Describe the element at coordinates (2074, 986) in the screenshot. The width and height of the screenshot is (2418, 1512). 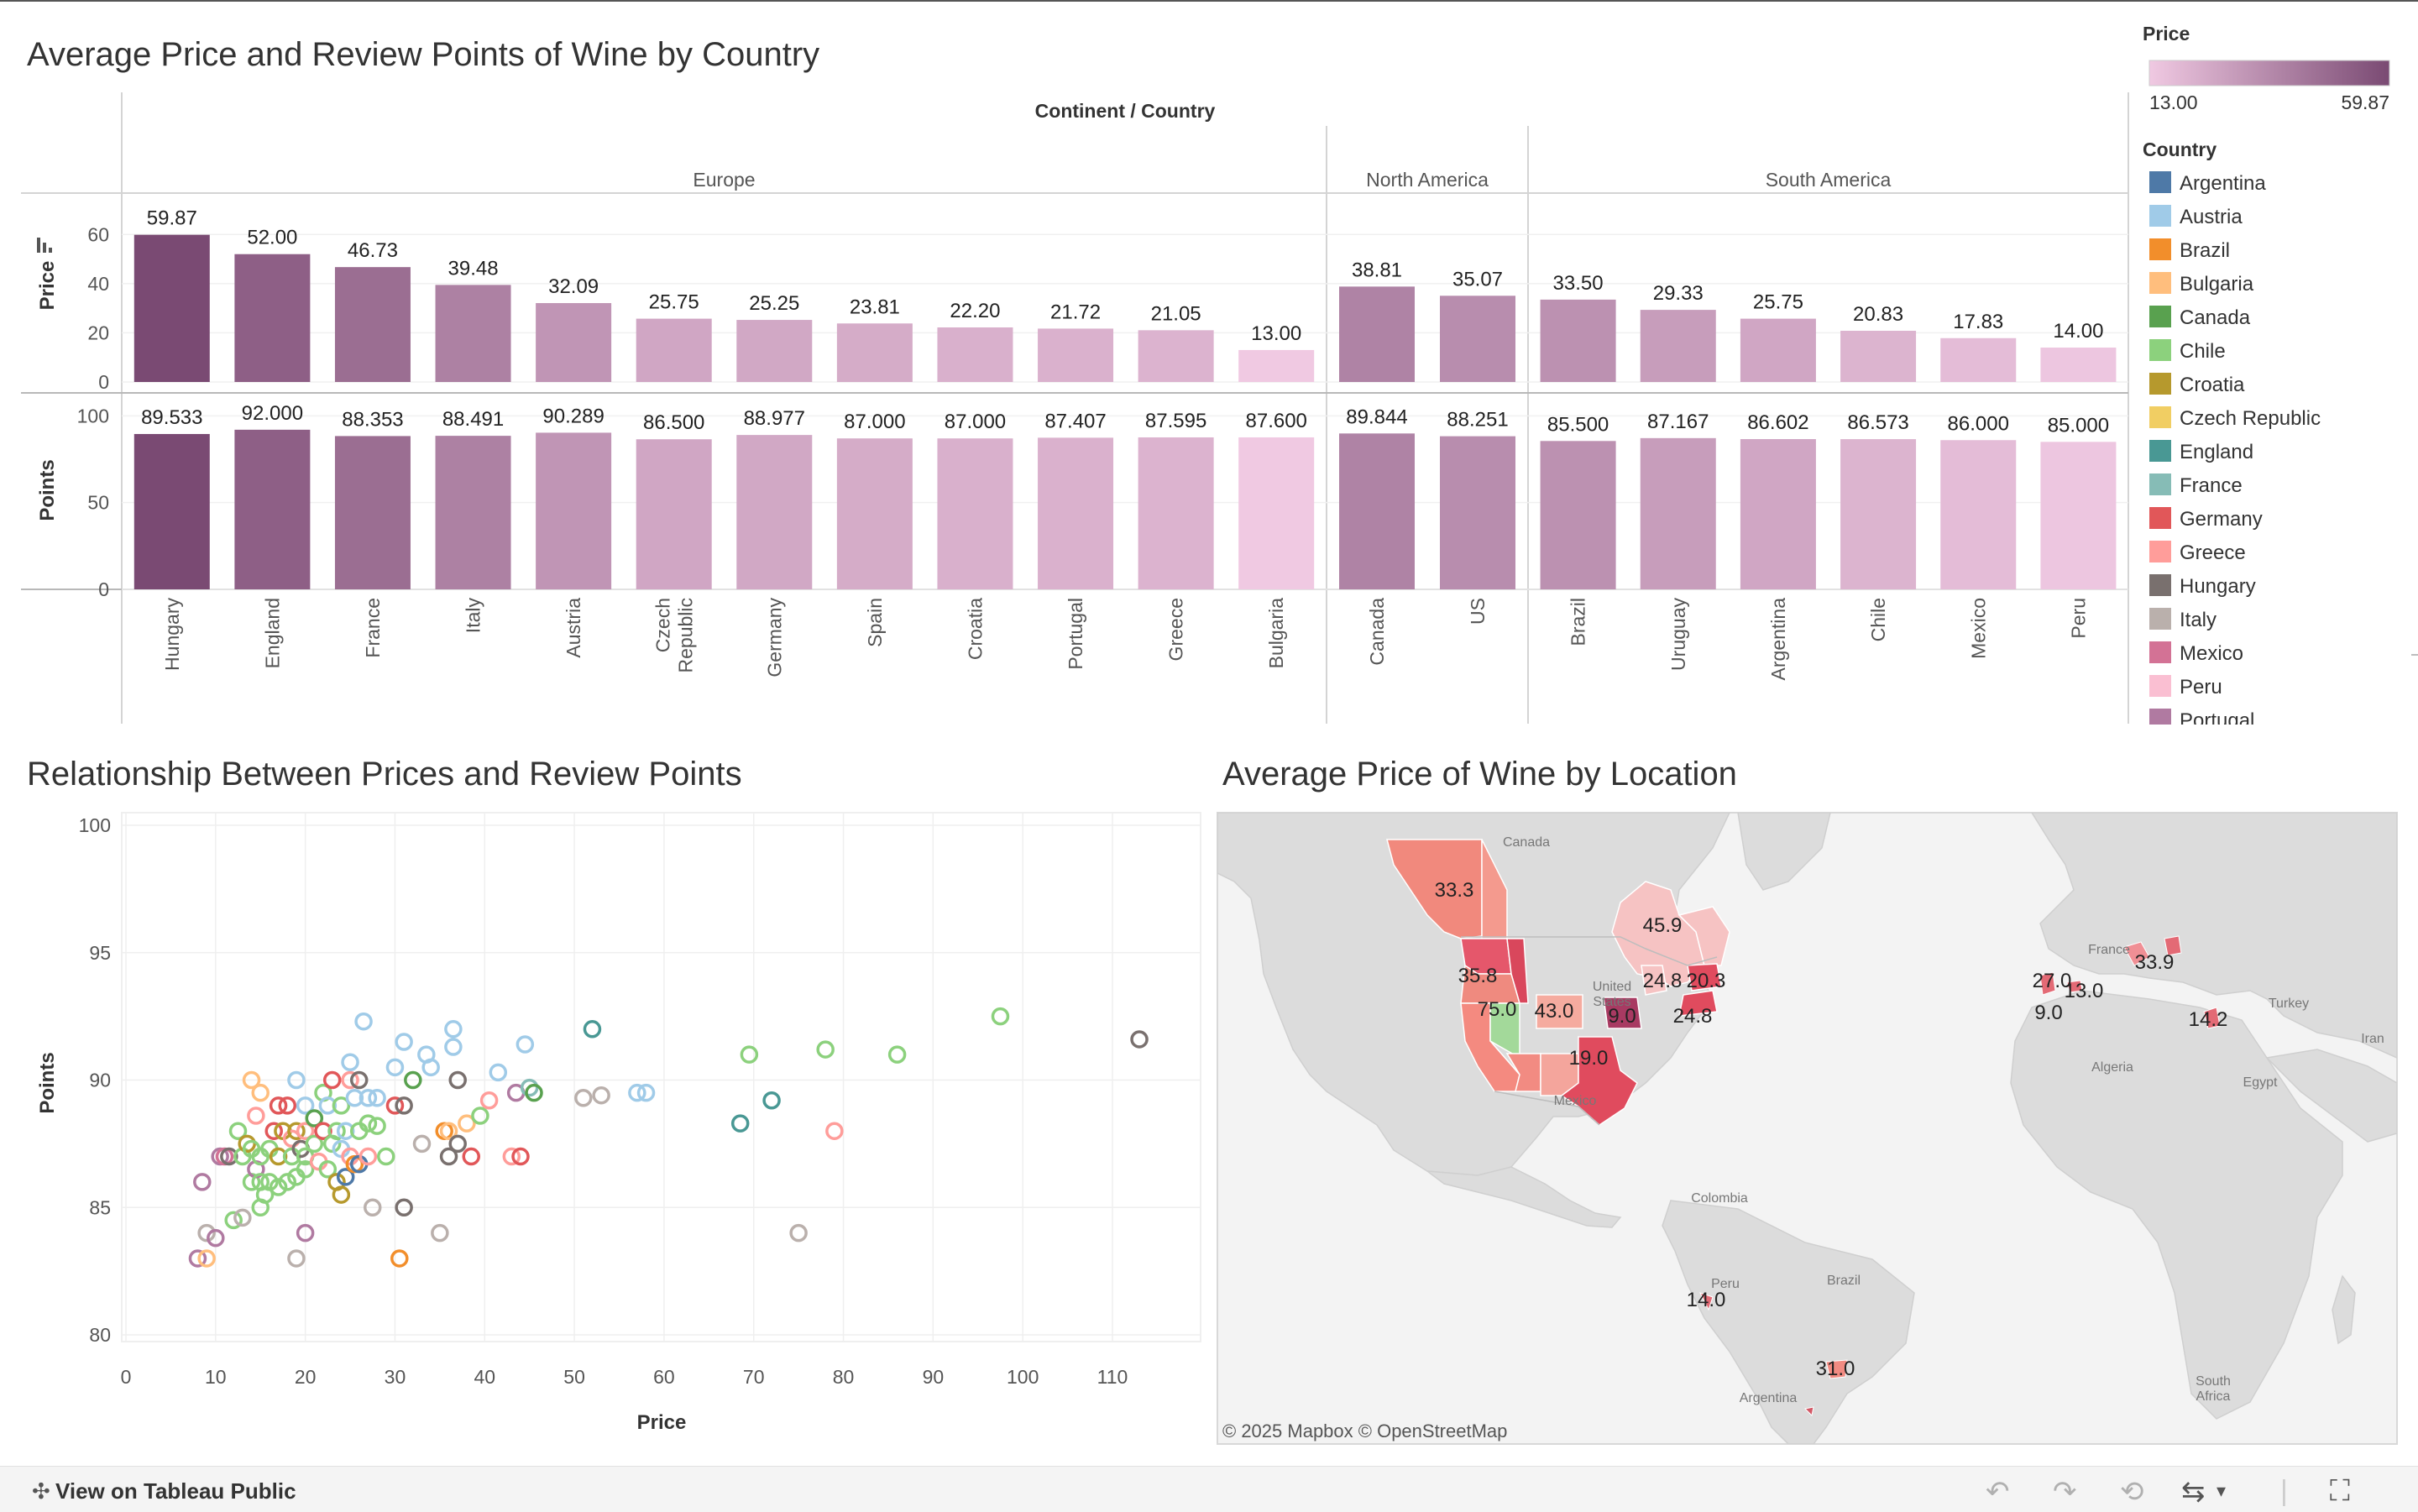
I see `region-spain` at that location.